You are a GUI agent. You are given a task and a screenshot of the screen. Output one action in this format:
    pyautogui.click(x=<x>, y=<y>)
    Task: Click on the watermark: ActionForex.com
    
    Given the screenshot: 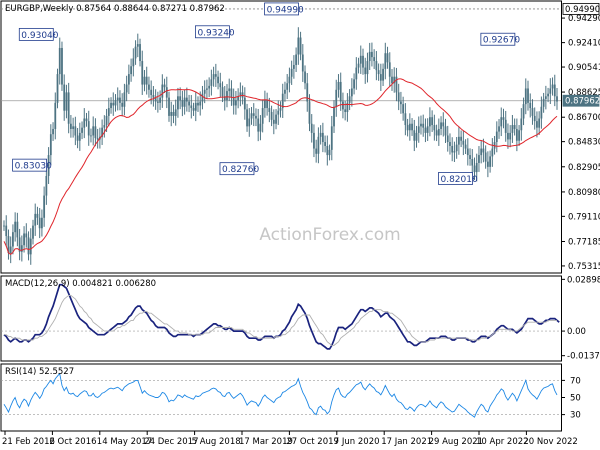 What is the action you would take?
    pyautogui.click(x=329, y=235)
    